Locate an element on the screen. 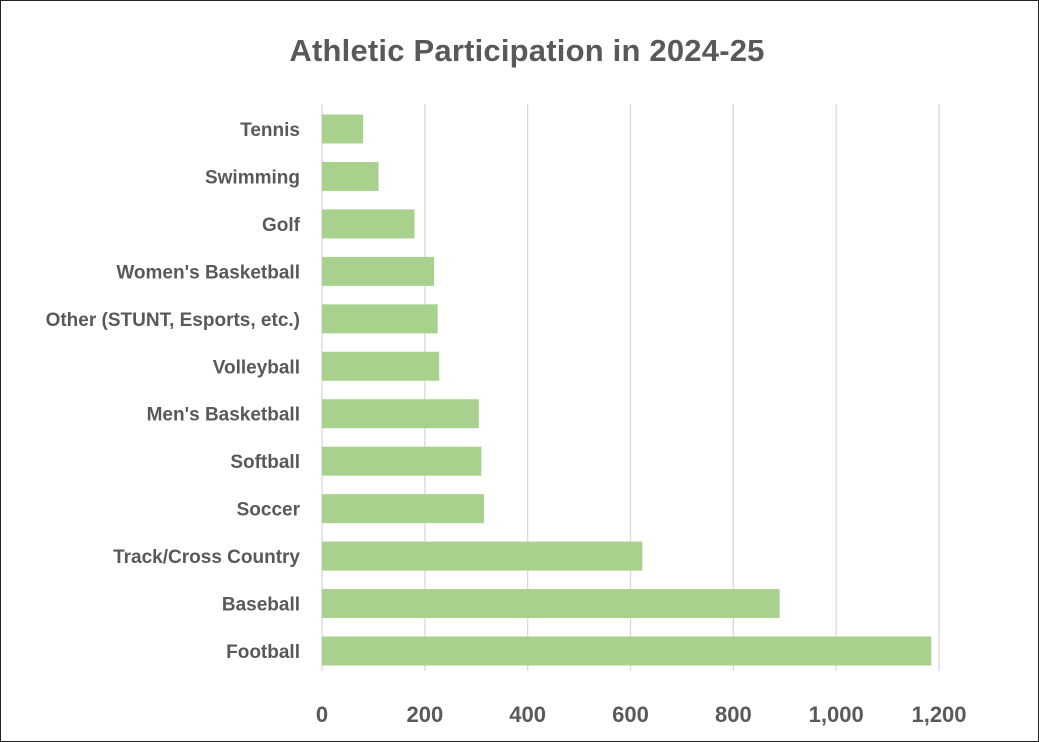 This screenshot has width=1039, height=742. x-tick-label: 1,000 is located at coordinates (836, 714).